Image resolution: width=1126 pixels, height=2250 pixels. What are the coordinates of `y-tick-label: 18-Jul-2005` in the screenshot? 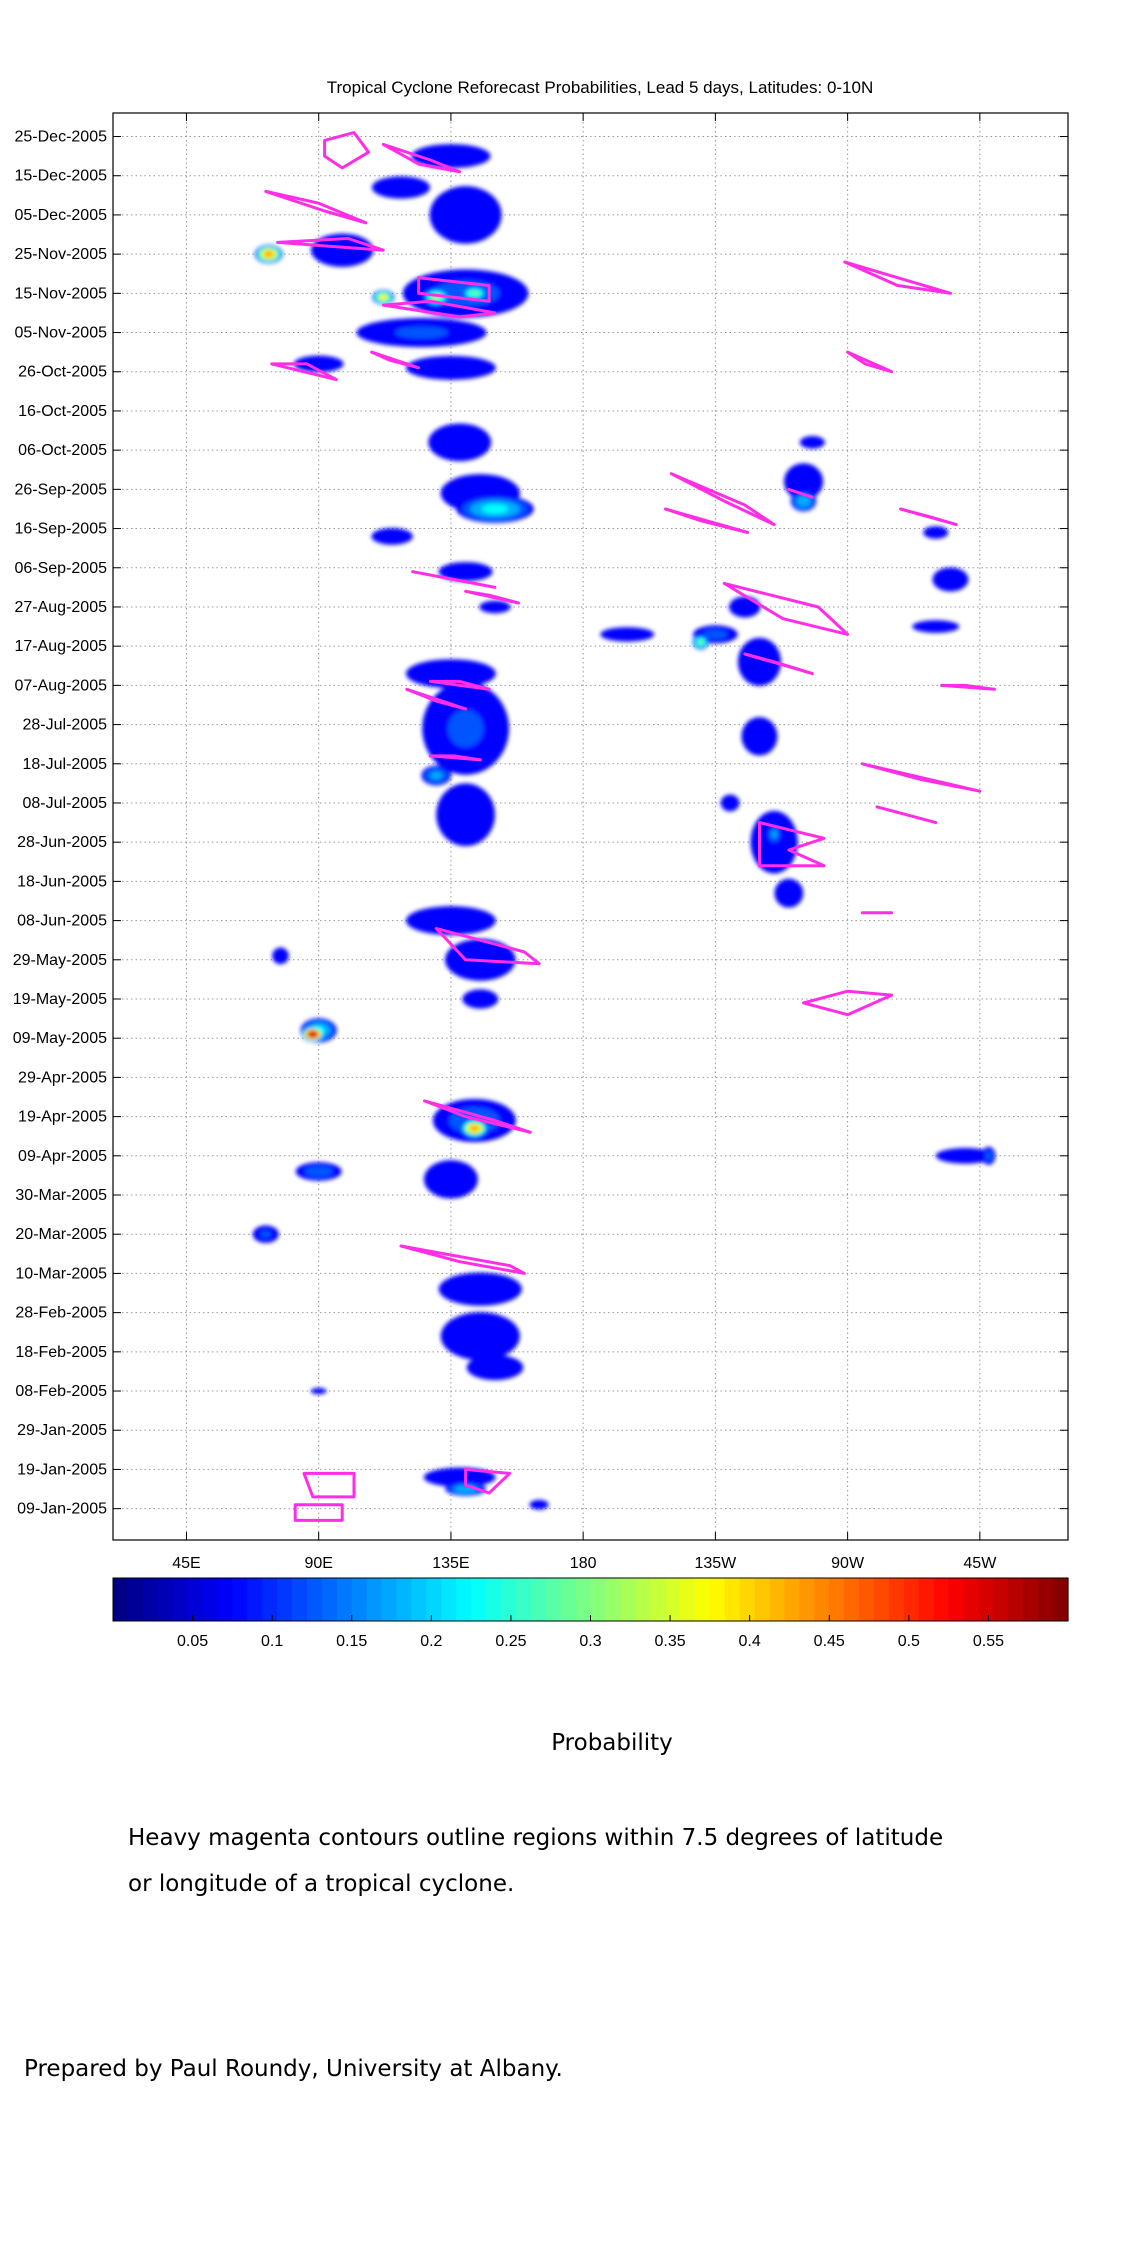 It's located at (65, 764).